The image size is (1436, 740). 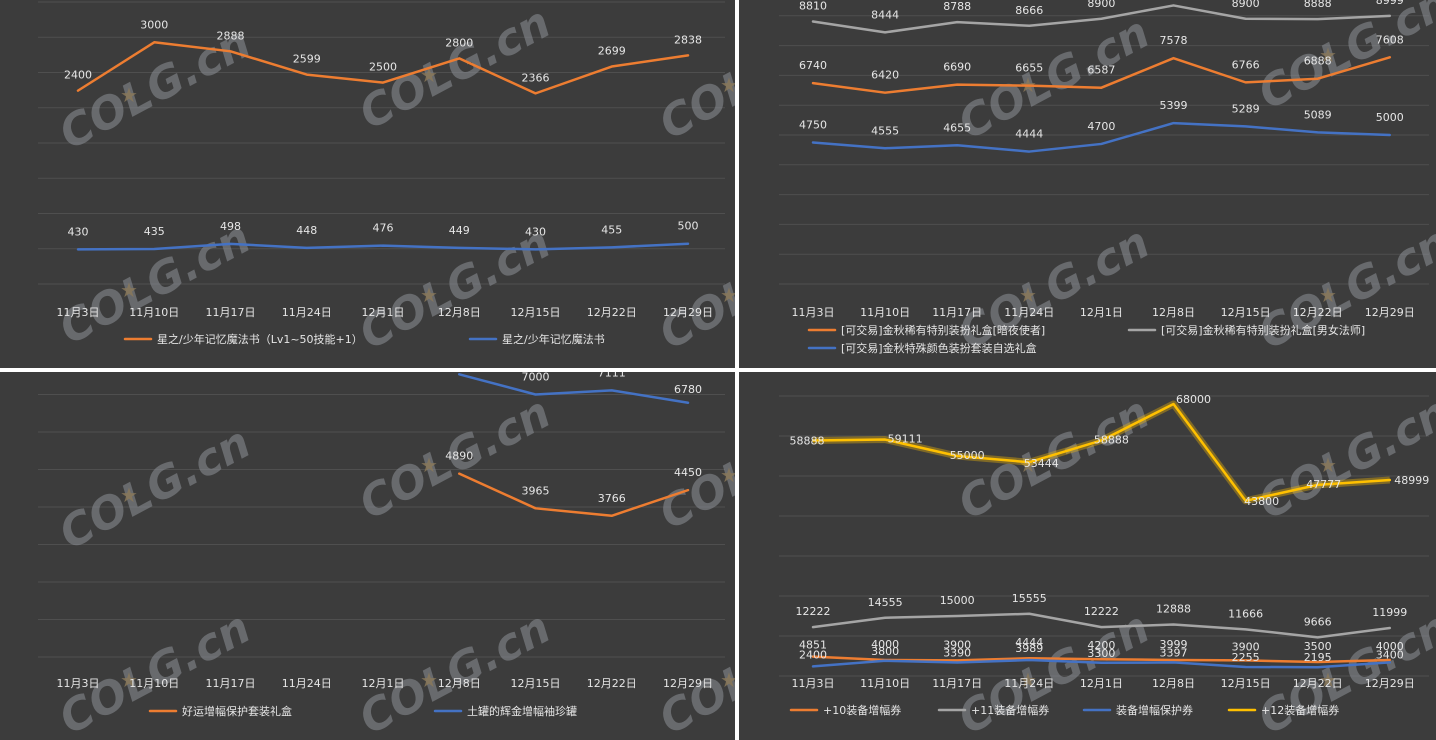 What do you see at coordinates (905, 439) in the screenshot?
I see `data-label: 59111` at bounding box center [905, 439].